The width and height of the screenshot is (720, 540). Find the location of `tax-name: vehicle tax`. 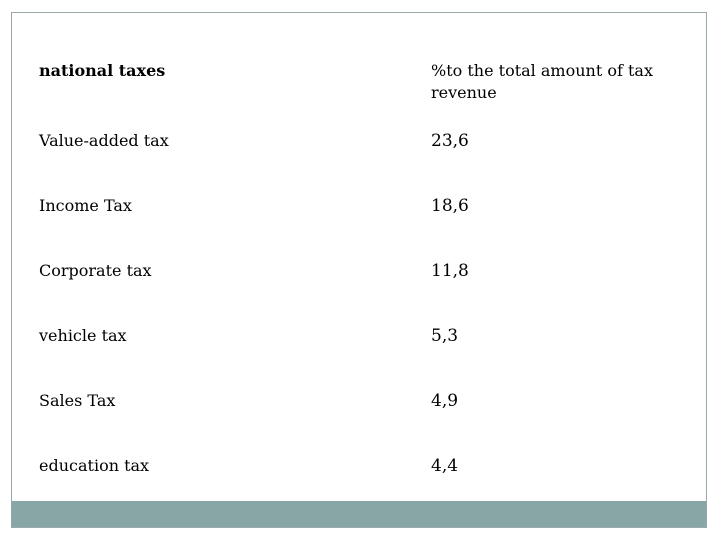

tax-name: vehicle tax is located at coordinates (83, 335).